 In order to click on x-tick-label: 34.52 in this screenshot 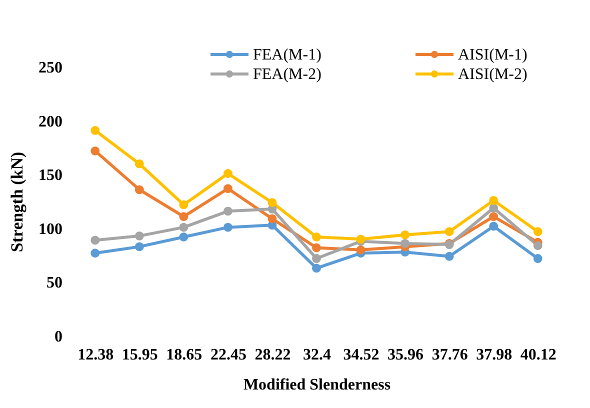, I will do `click(361, 355)`.